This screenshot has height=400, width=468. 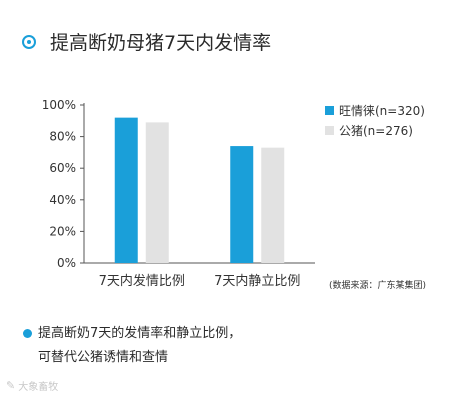 What do you see at coordinates (382, 110) in the screenshot?
I see `legend-label-series-1: 旺情徕(n=320)` at bounding box center [382, 110].